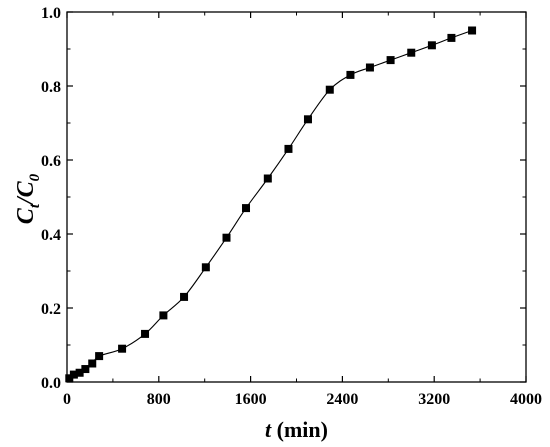 The width and height of the screenshot is (550, 447). Describe the element at coordinates (159, 399) in the screenshot. I see `x-tick-label: 800` at that location.